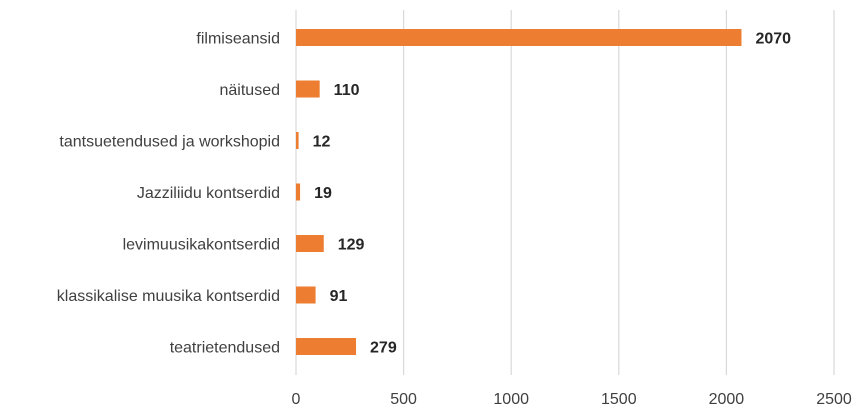  Describe the element at coordinates (383, 348) in the screenshot. I see `data-label: 279` at that location.